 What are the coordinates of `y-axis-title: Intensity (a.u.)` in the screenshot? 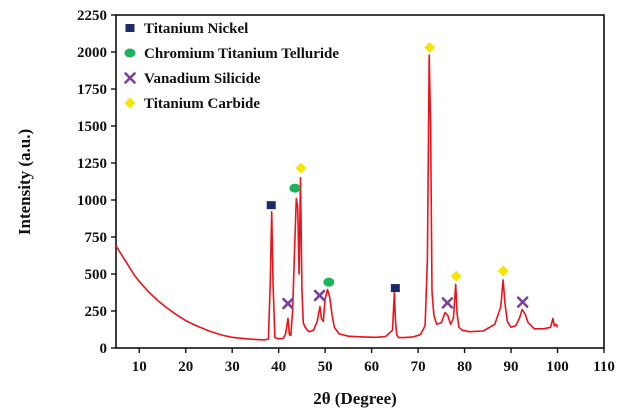 It's located at (24, 182).